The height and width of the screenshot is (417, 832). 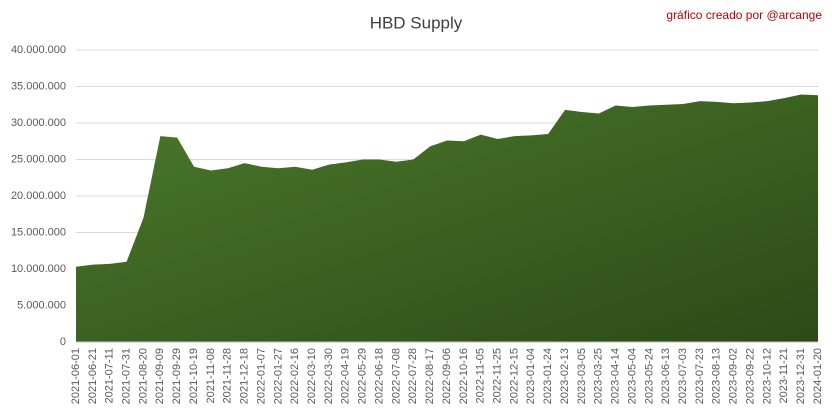 I want to click on x-tick-label: 2021-11-08, so click(x=211, y=375).